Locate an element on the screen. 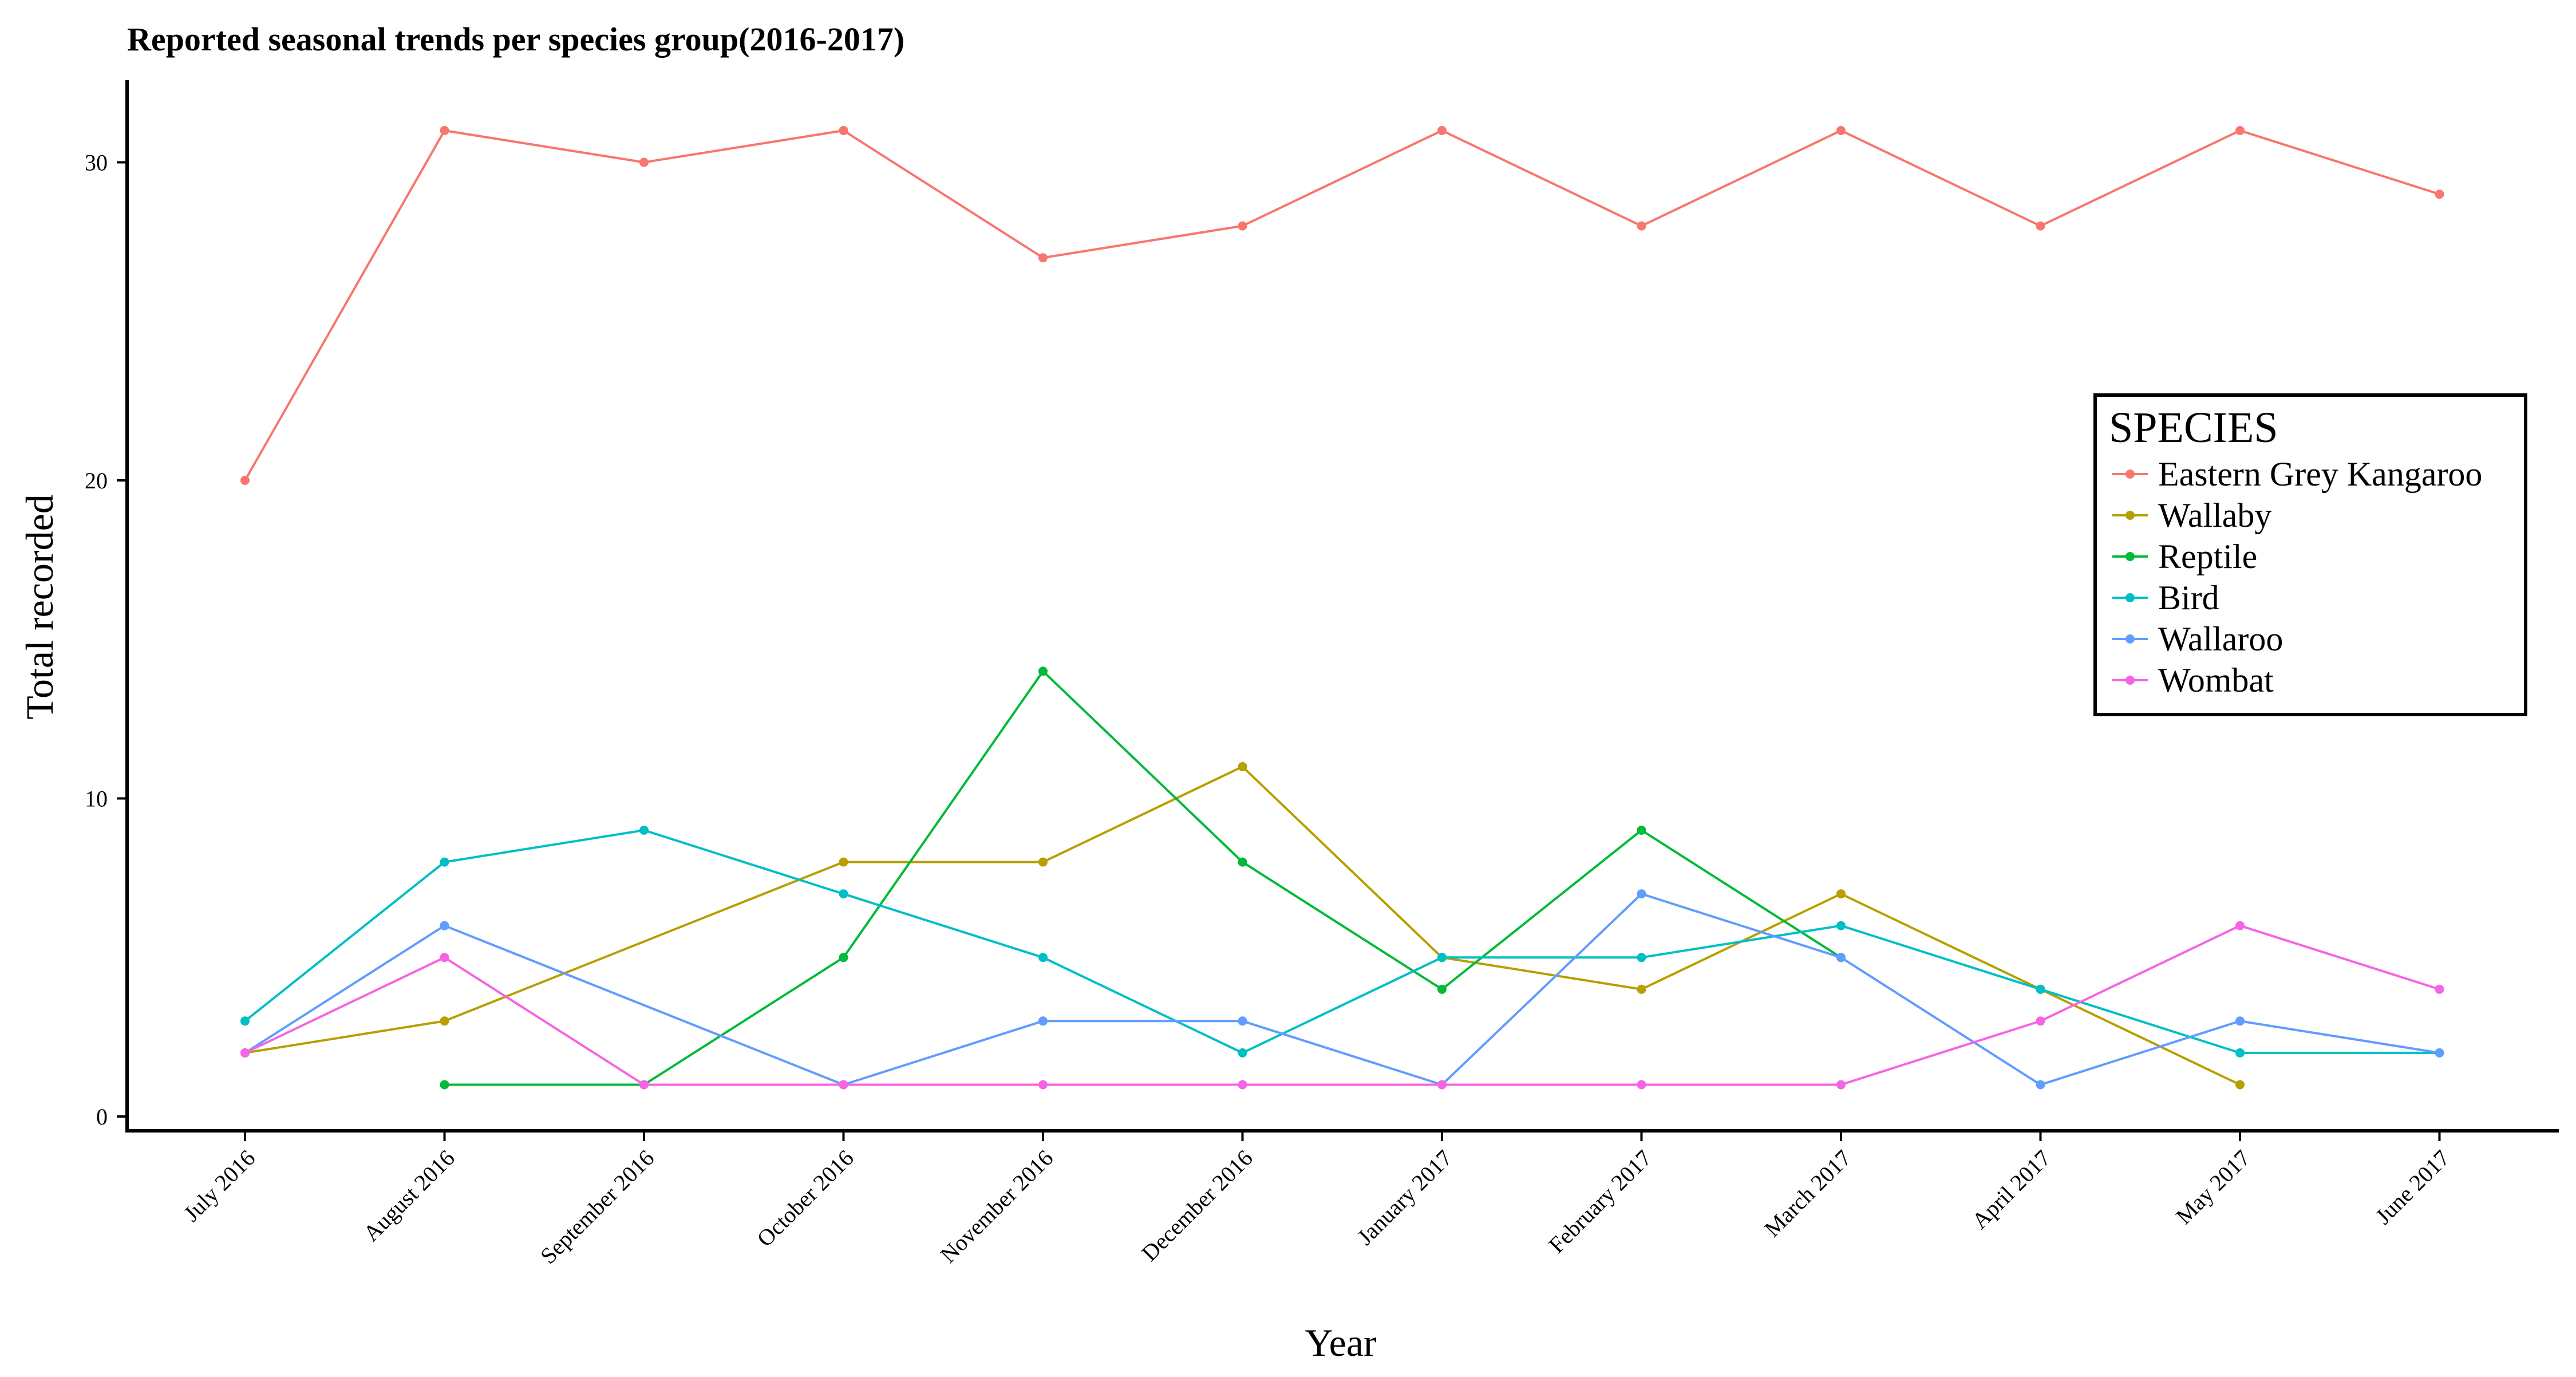  x-tick-label: December 2016 is located at coordinates (1197, 1205).